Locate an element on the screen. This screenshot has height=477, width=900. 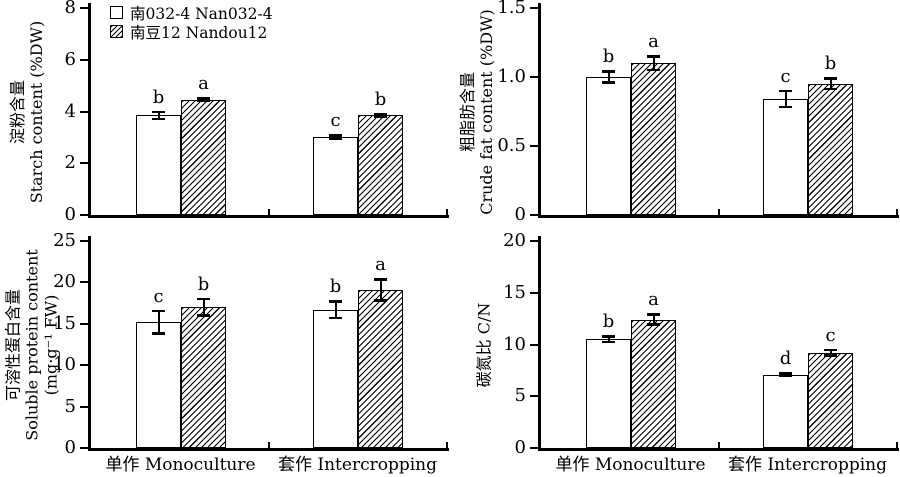
soluble-protein-content-sig-letter: c is located at coordinates (158, 296).